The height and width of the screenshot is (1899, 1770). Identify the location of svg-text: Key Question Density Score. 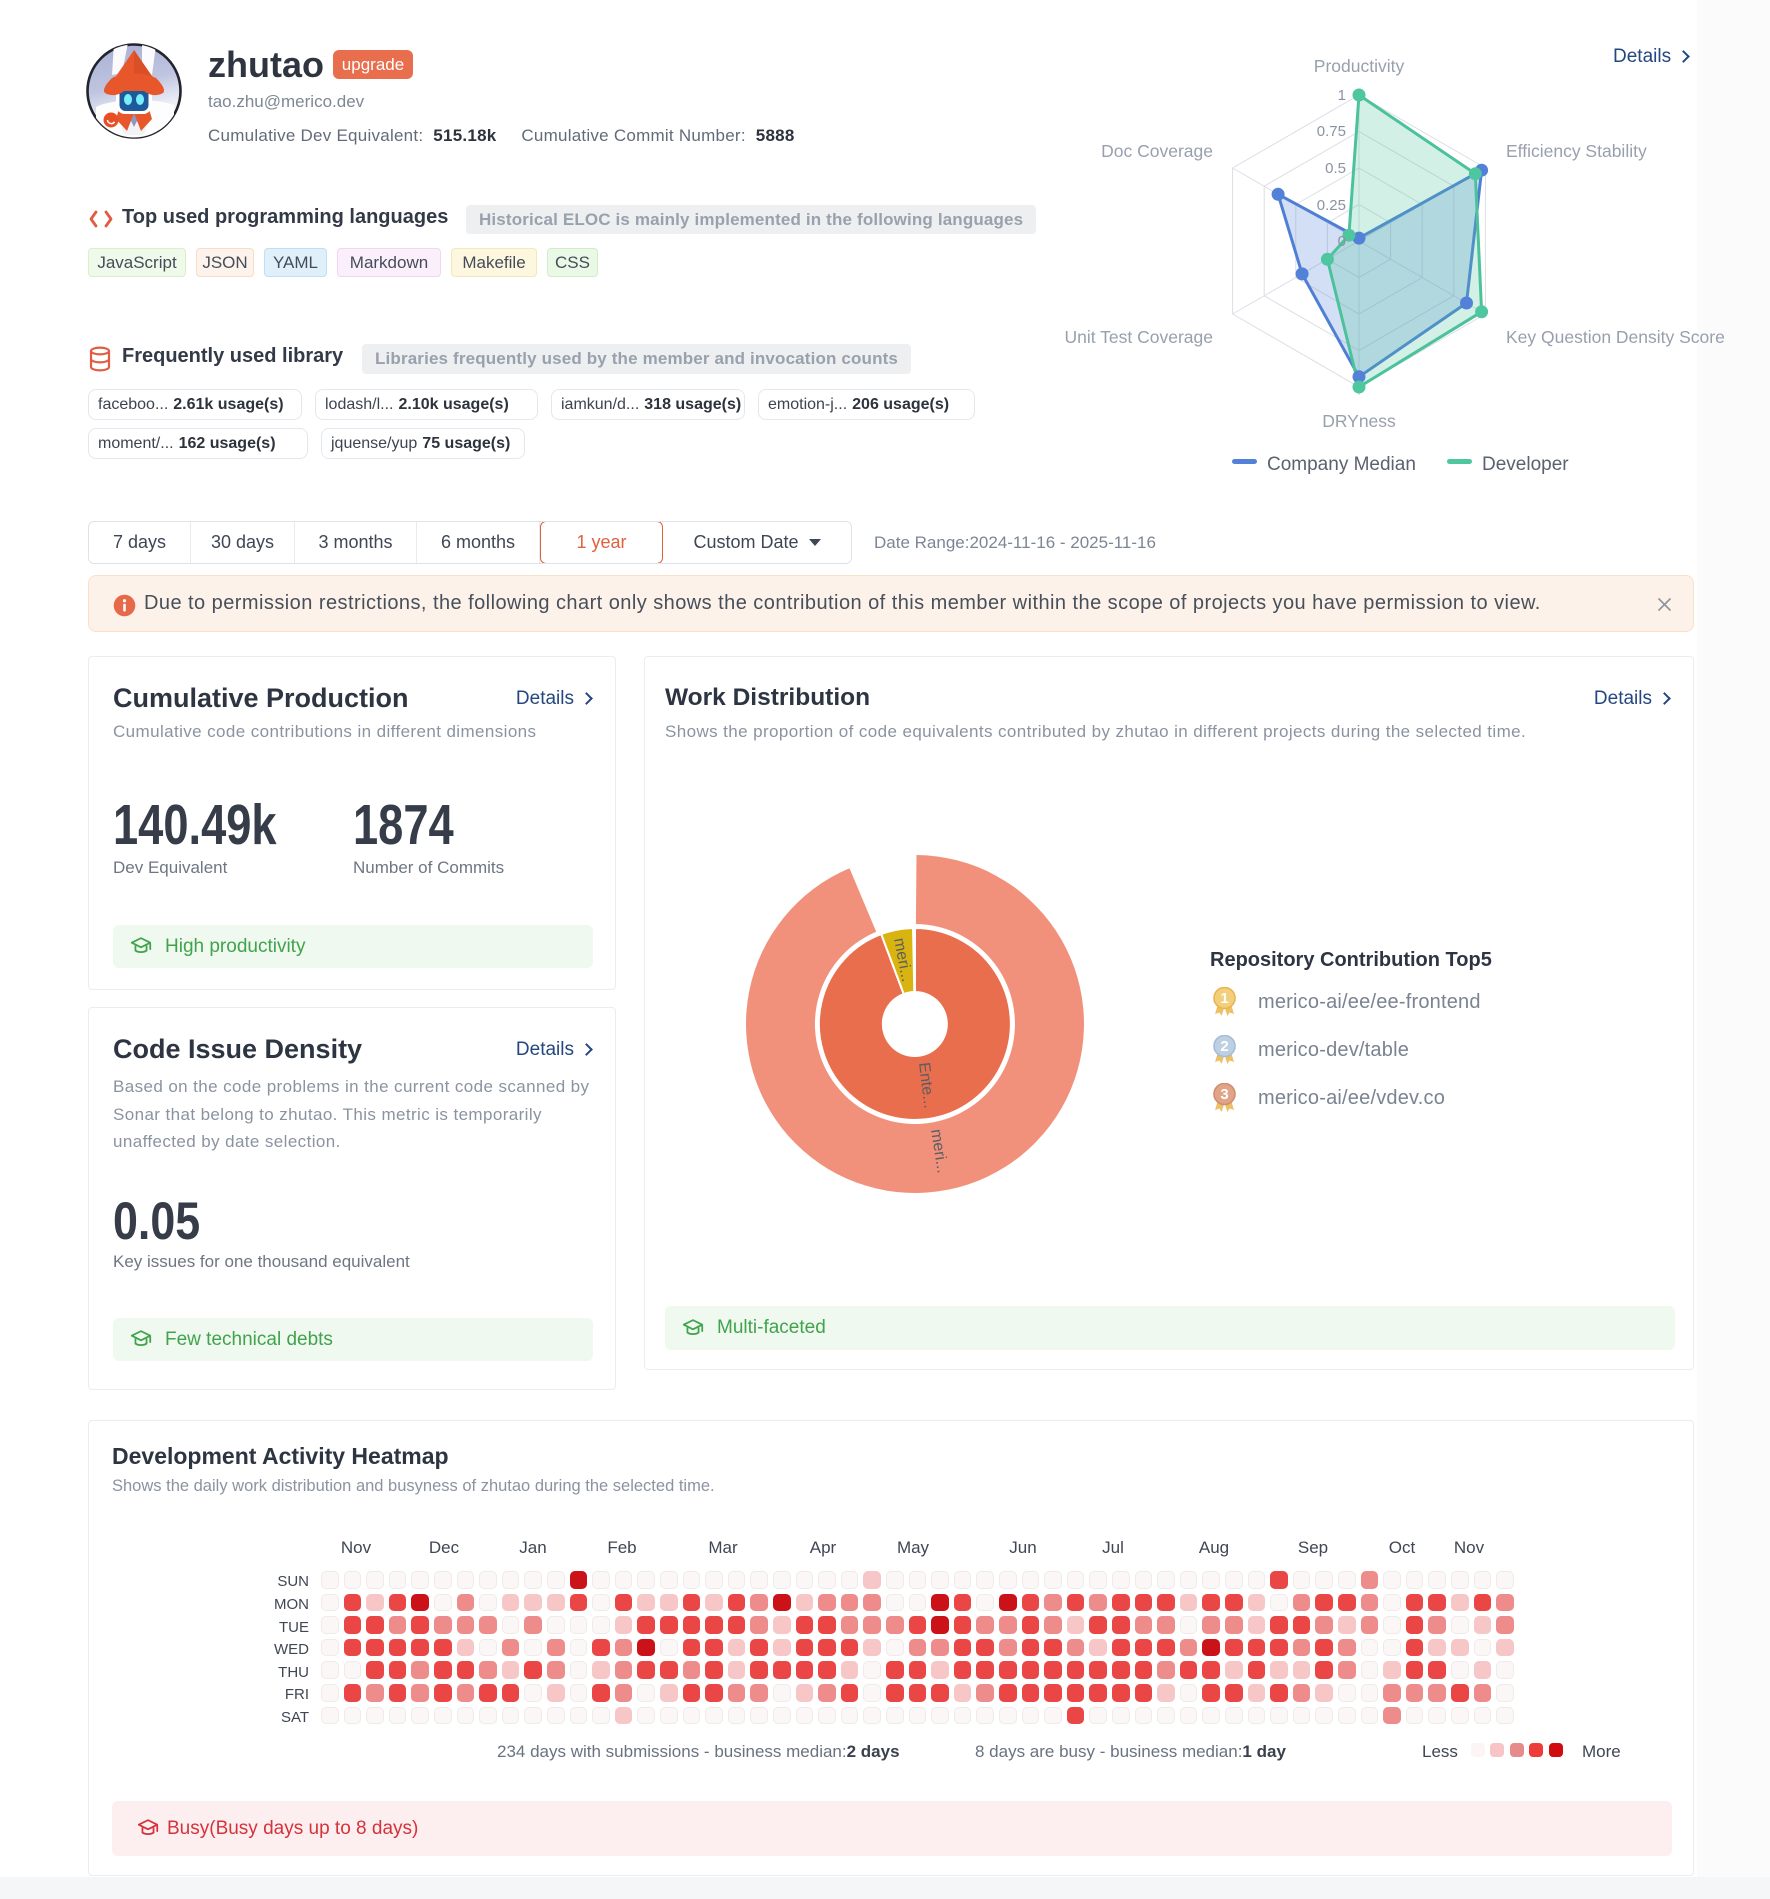
(1615, 337).